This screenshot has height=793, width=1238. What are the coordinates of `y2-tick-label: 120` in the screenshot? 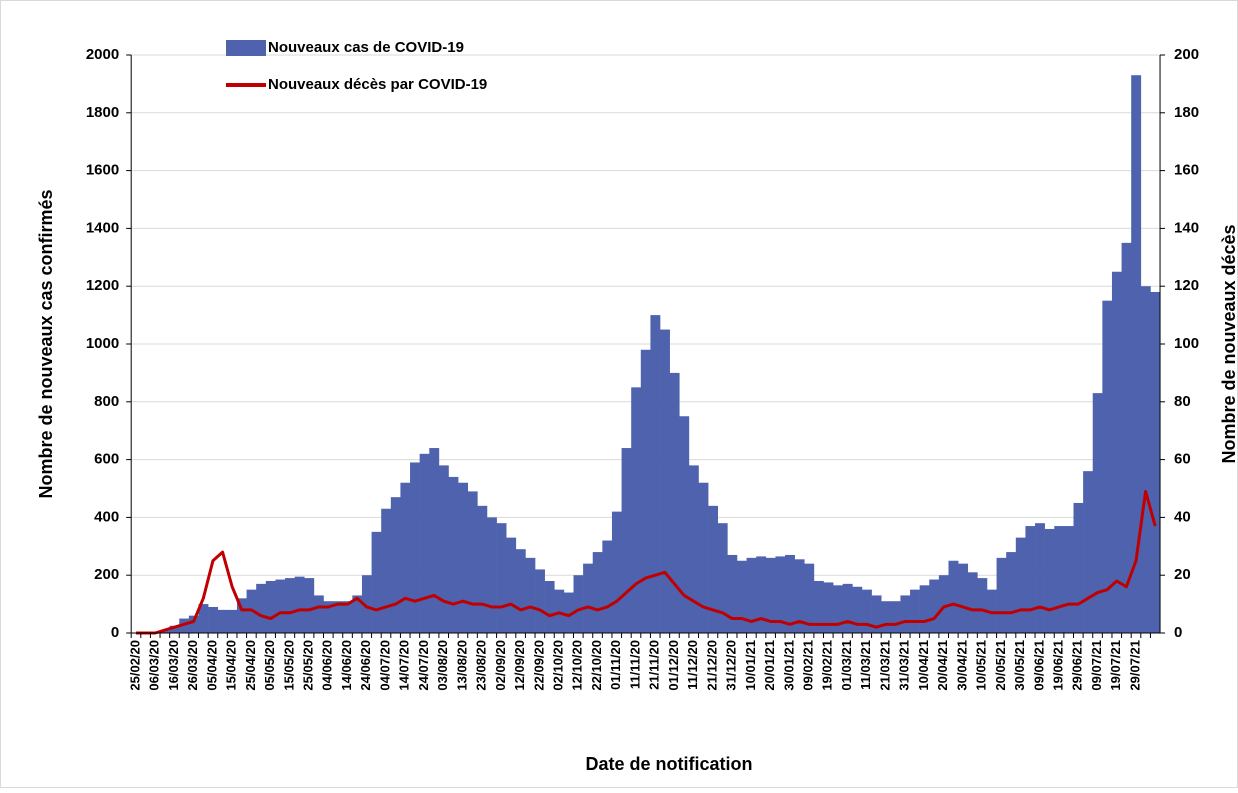 It's located at (1186, 285).